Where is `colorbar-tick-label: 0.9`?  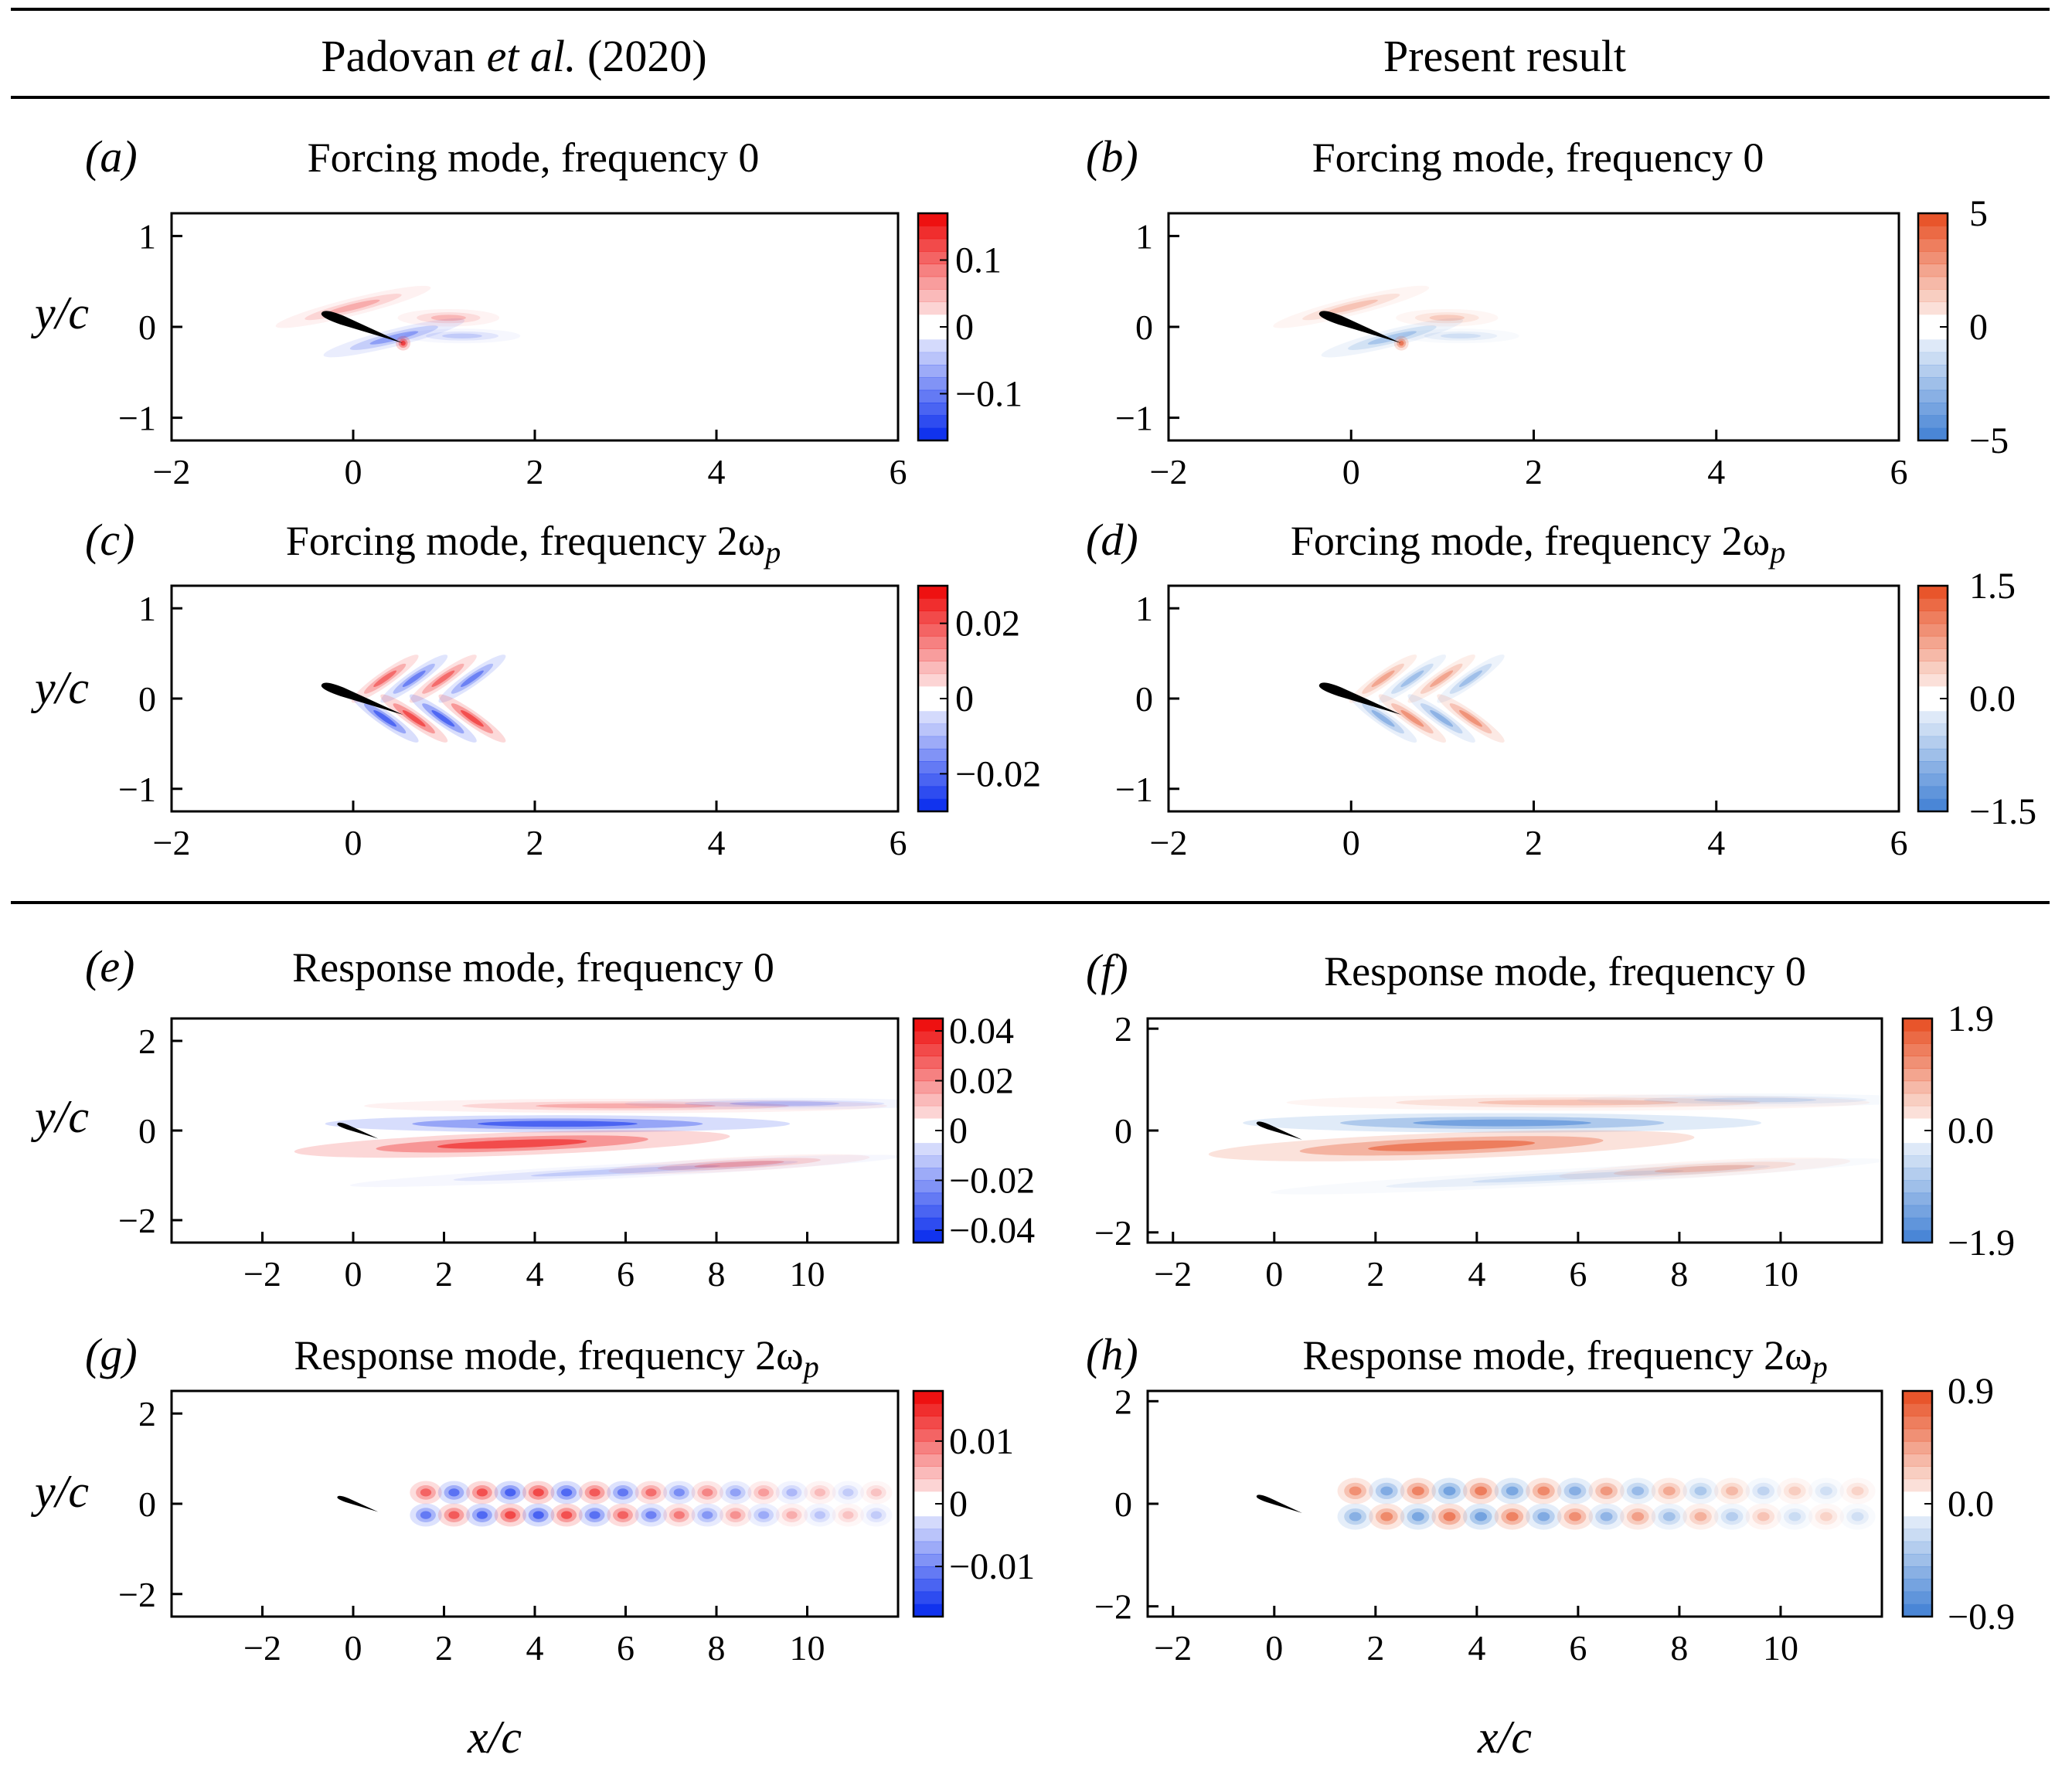
colorbar-tick-label: 0.9 is located at coordinates (1971, 1391).